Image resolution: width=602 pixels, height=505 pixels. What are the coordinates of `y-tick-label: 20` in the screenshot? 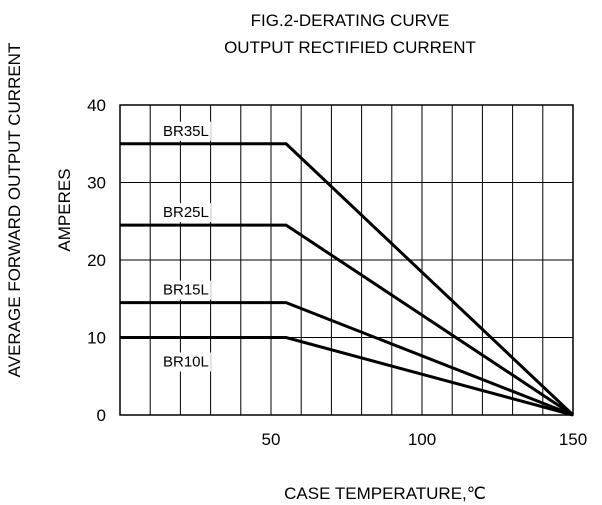 It's located at (96, 260).